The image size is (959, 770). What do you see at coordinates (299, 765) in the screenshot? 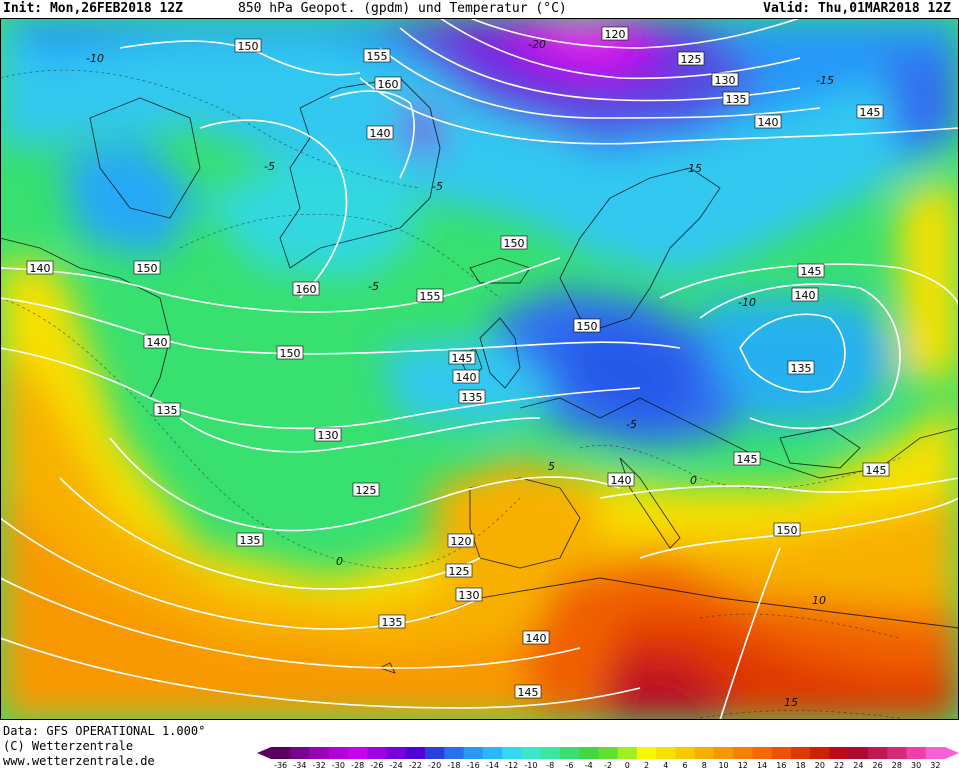
I see `colorbar-tick-label: -34` at bounding box center [299, 765].